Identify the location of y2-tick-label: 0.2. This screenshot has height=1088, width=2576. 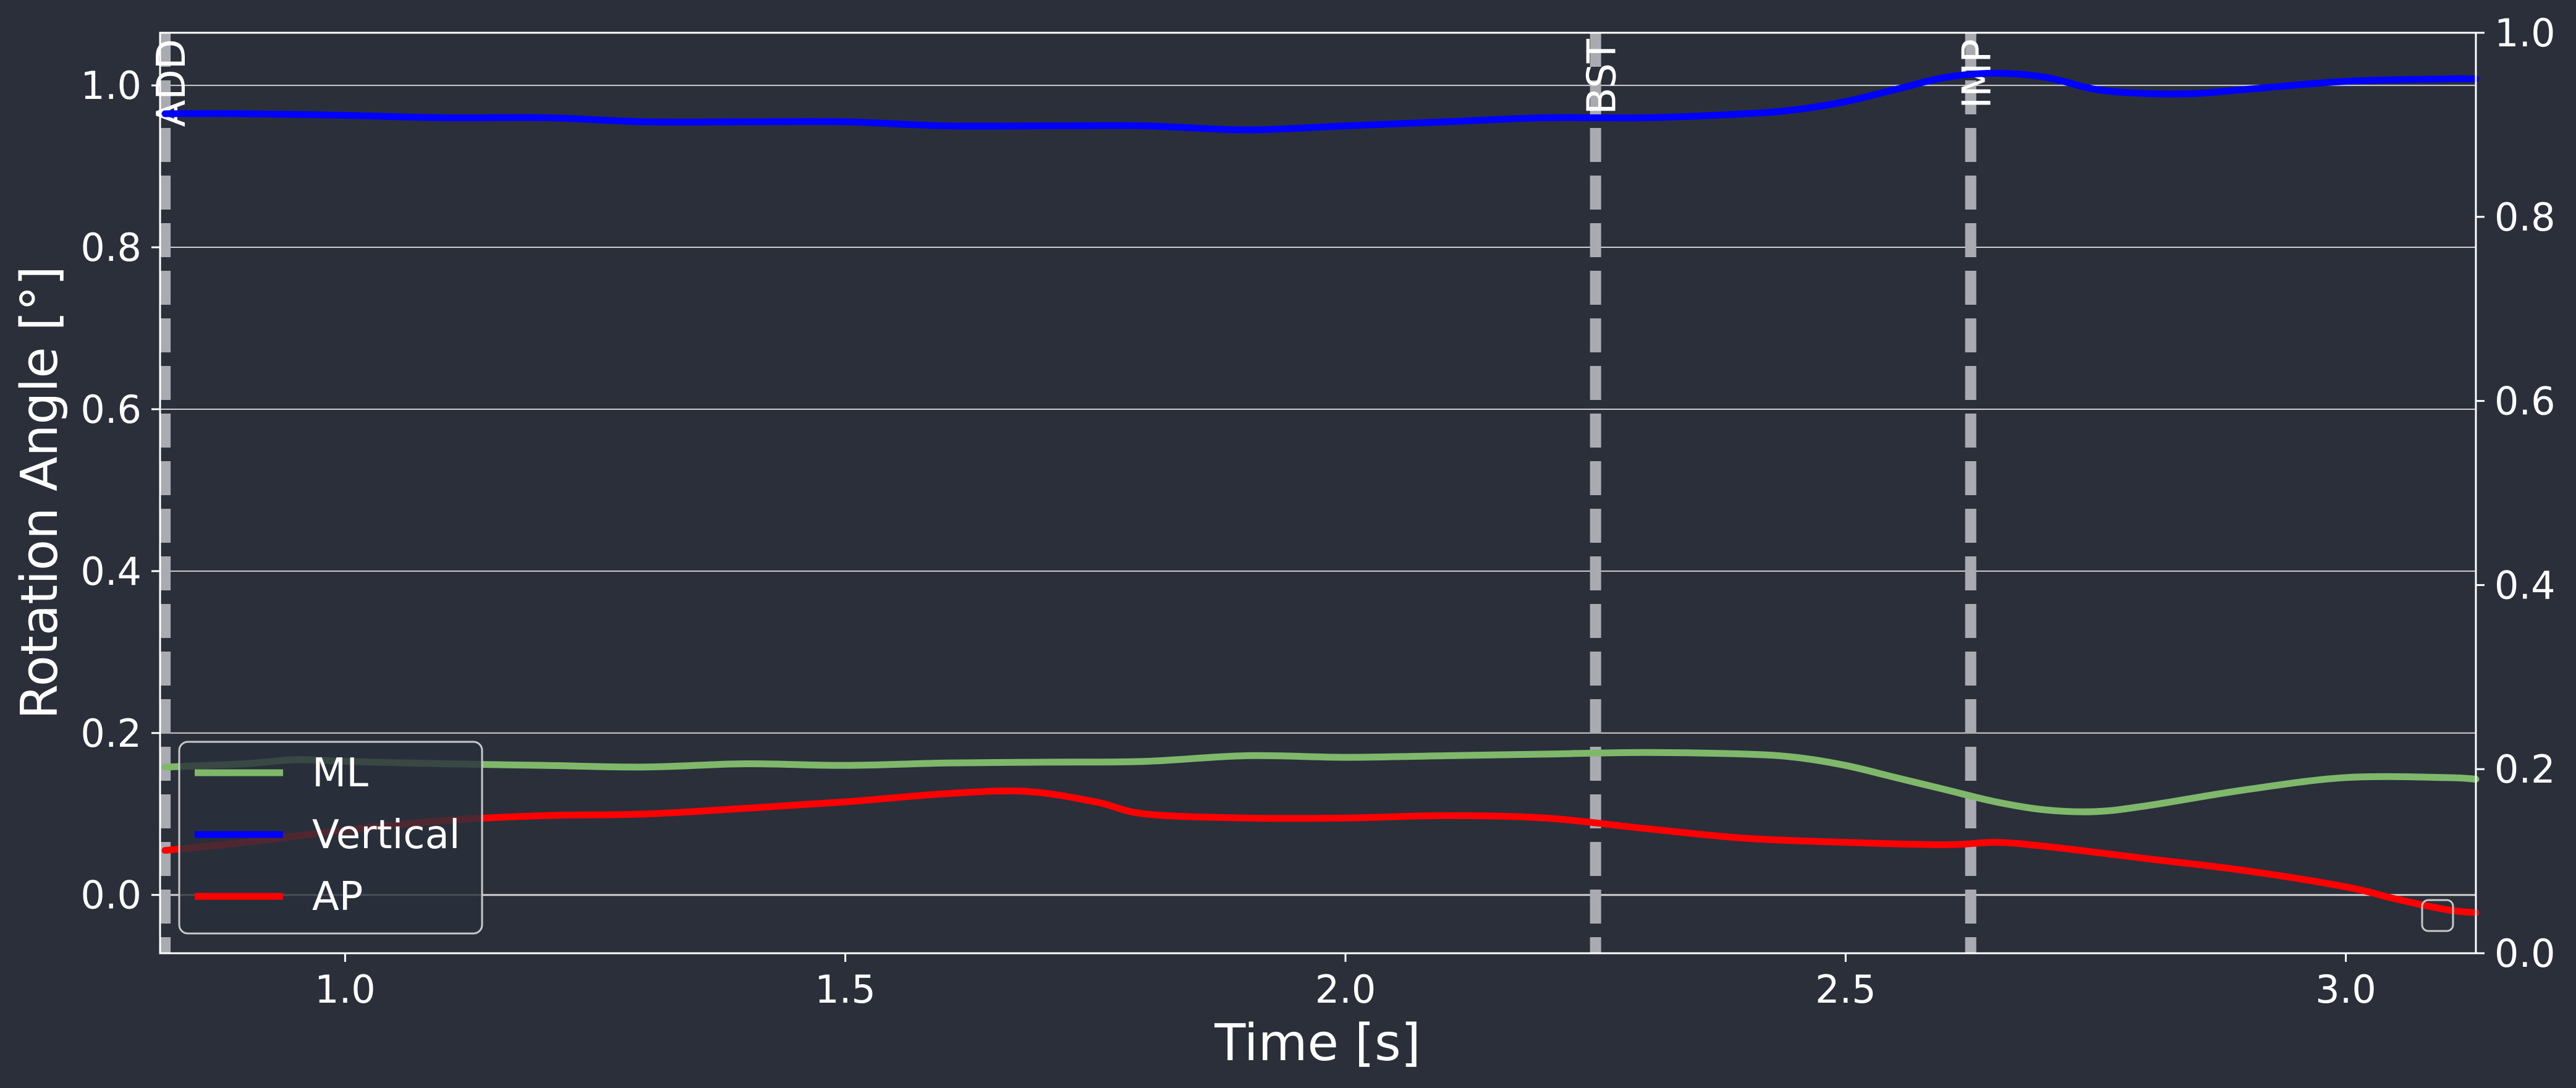
(2525, 769).